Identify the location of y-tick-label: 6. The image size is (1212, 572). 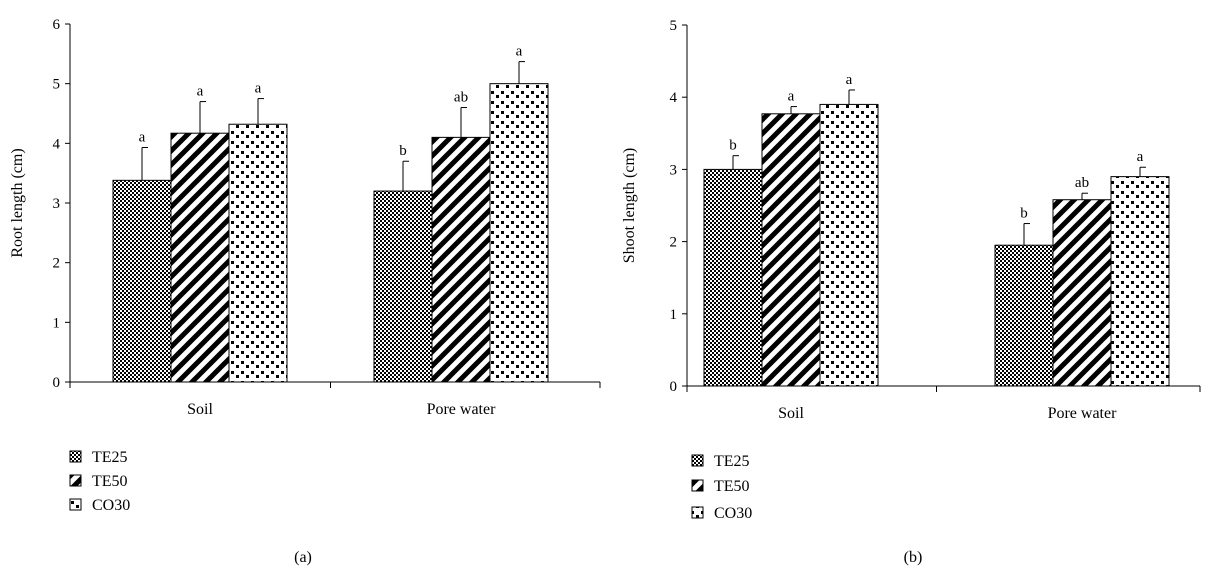
(57, 25).